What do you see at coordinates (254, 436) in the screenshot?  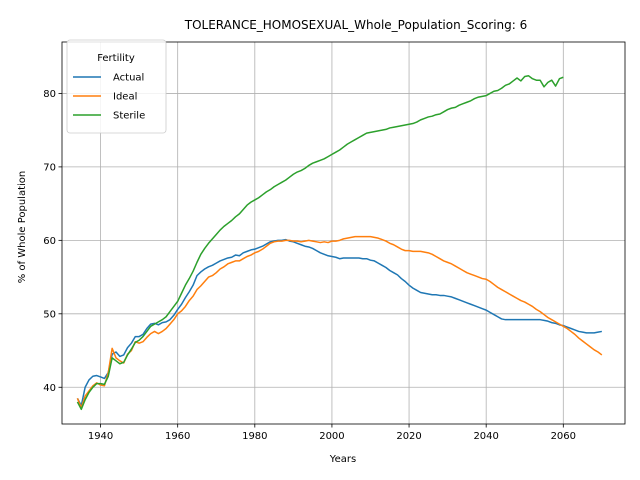 I see `x-tick-label: 1980` at bounding box center [254, 436].